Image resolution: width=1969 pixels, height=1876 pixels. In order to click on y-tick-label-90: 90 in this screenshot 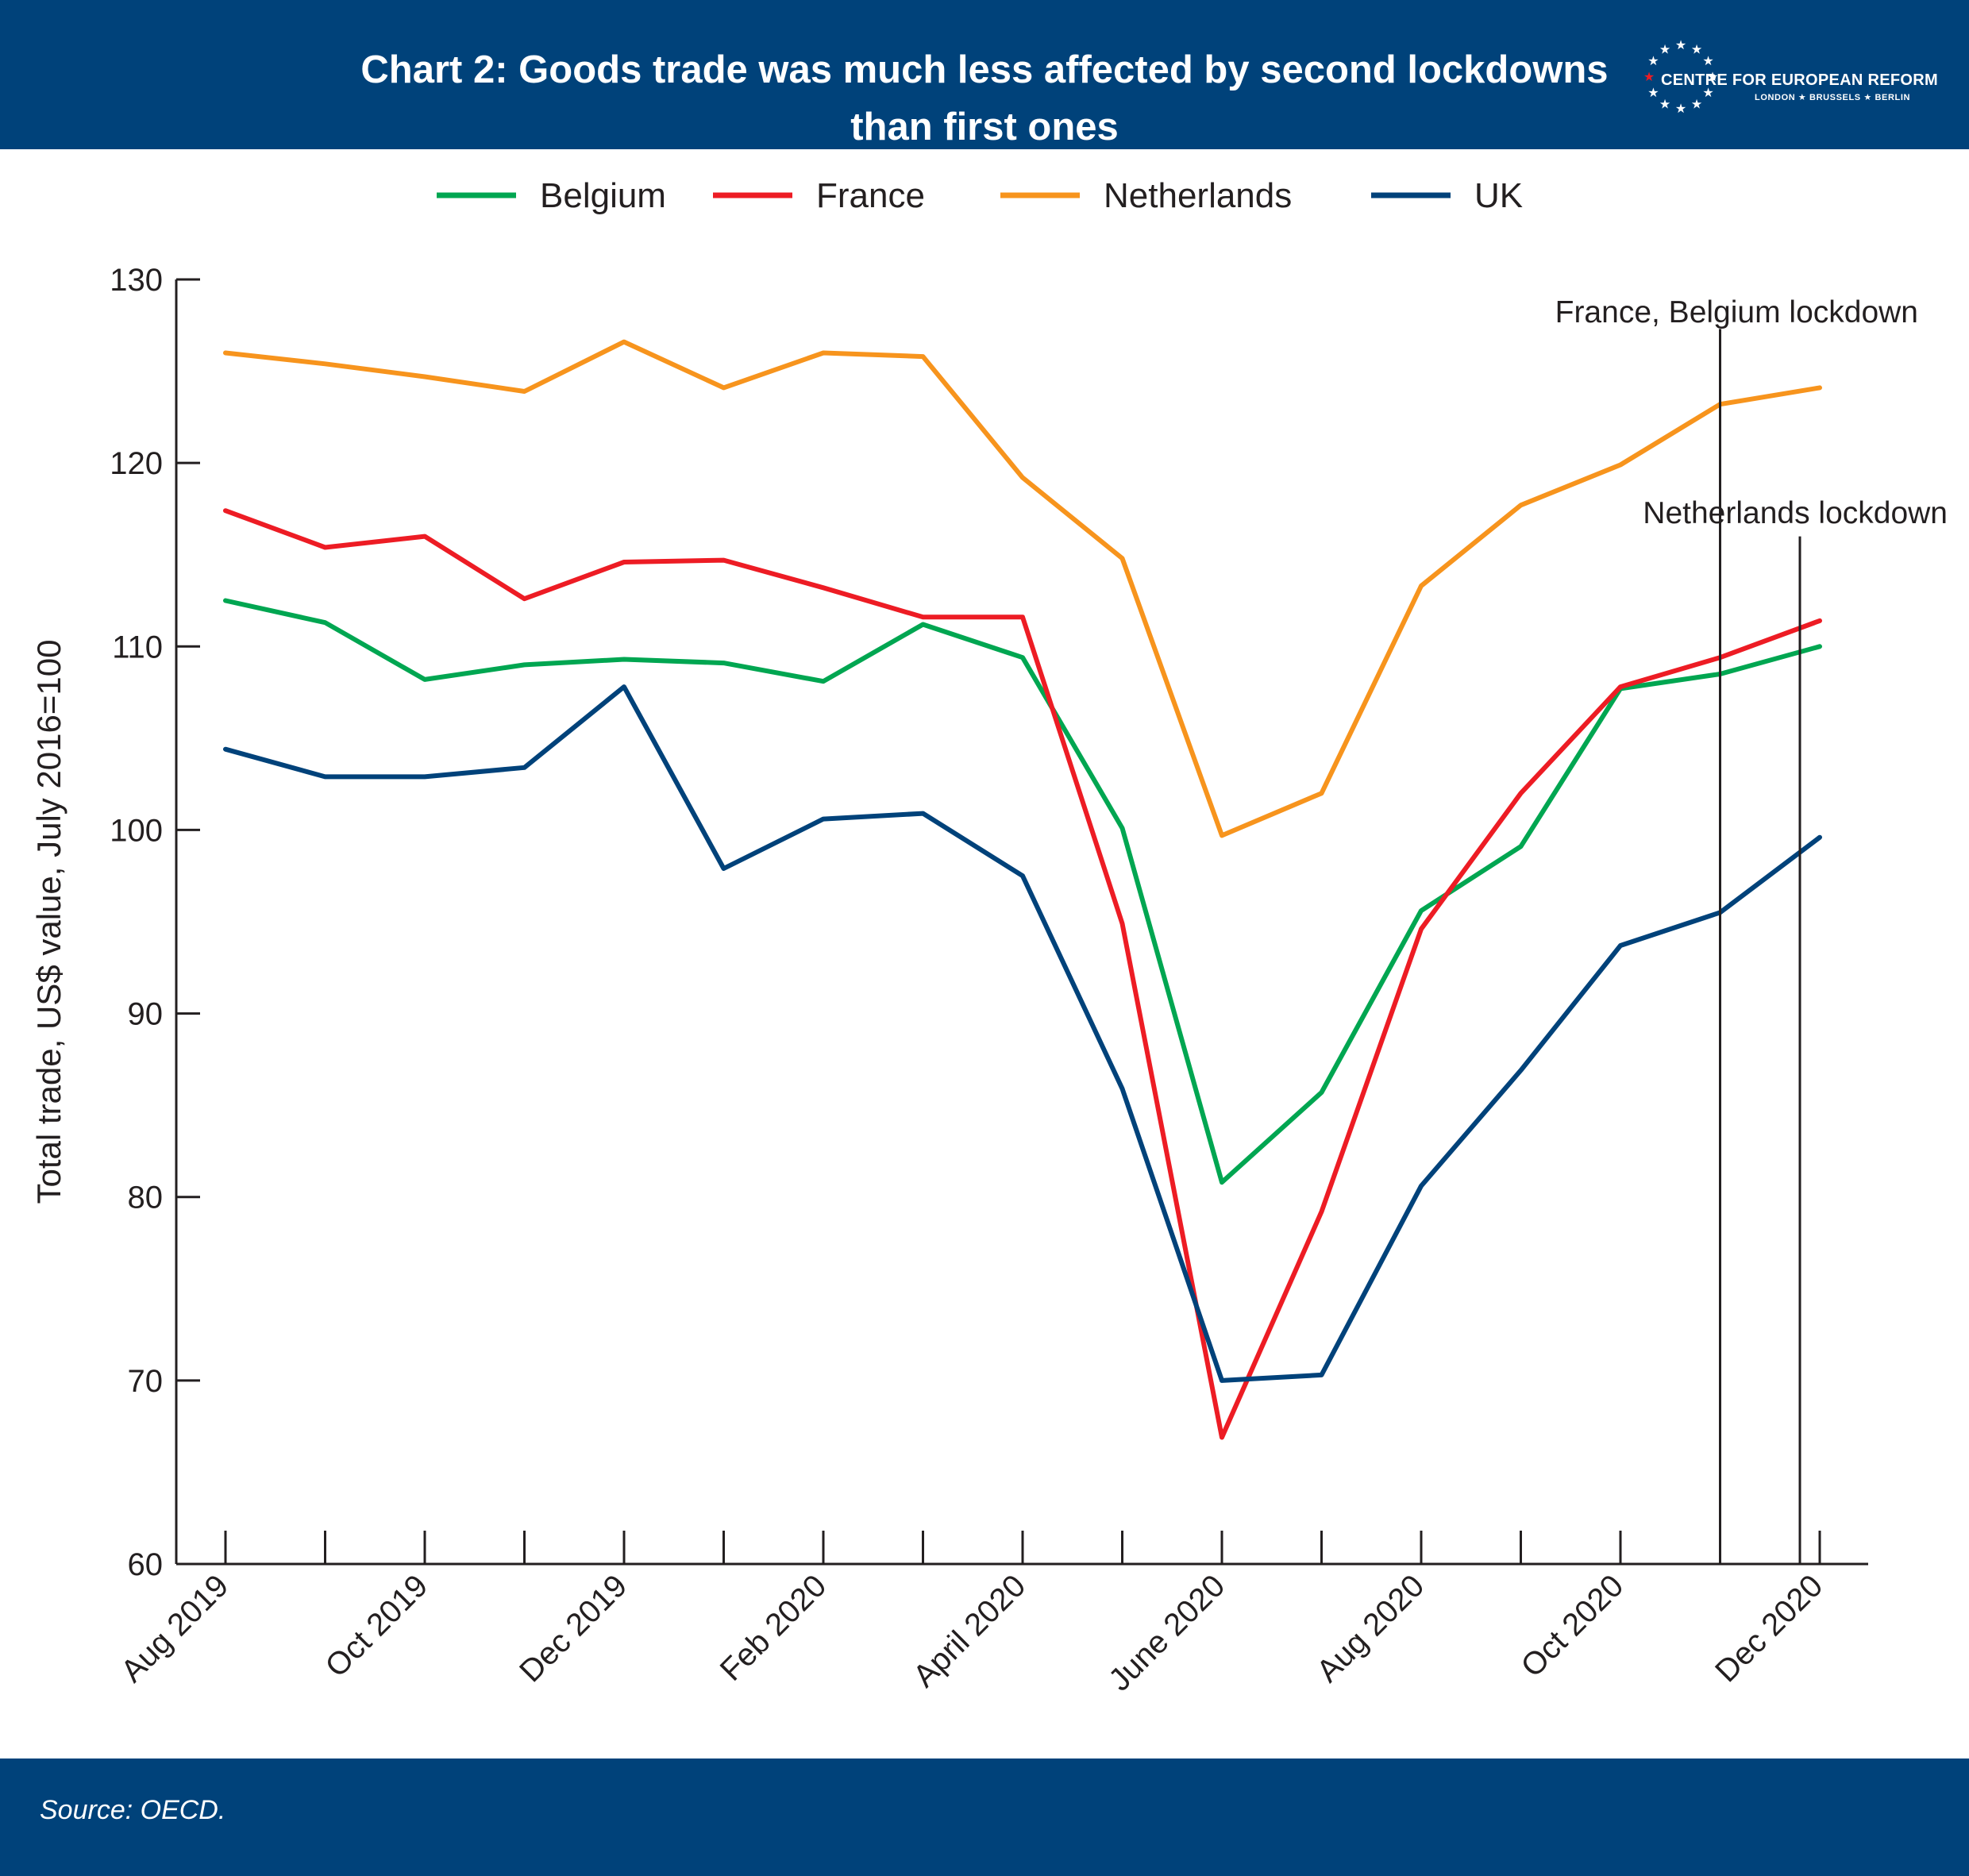, I will do `click(146, 1015)`.